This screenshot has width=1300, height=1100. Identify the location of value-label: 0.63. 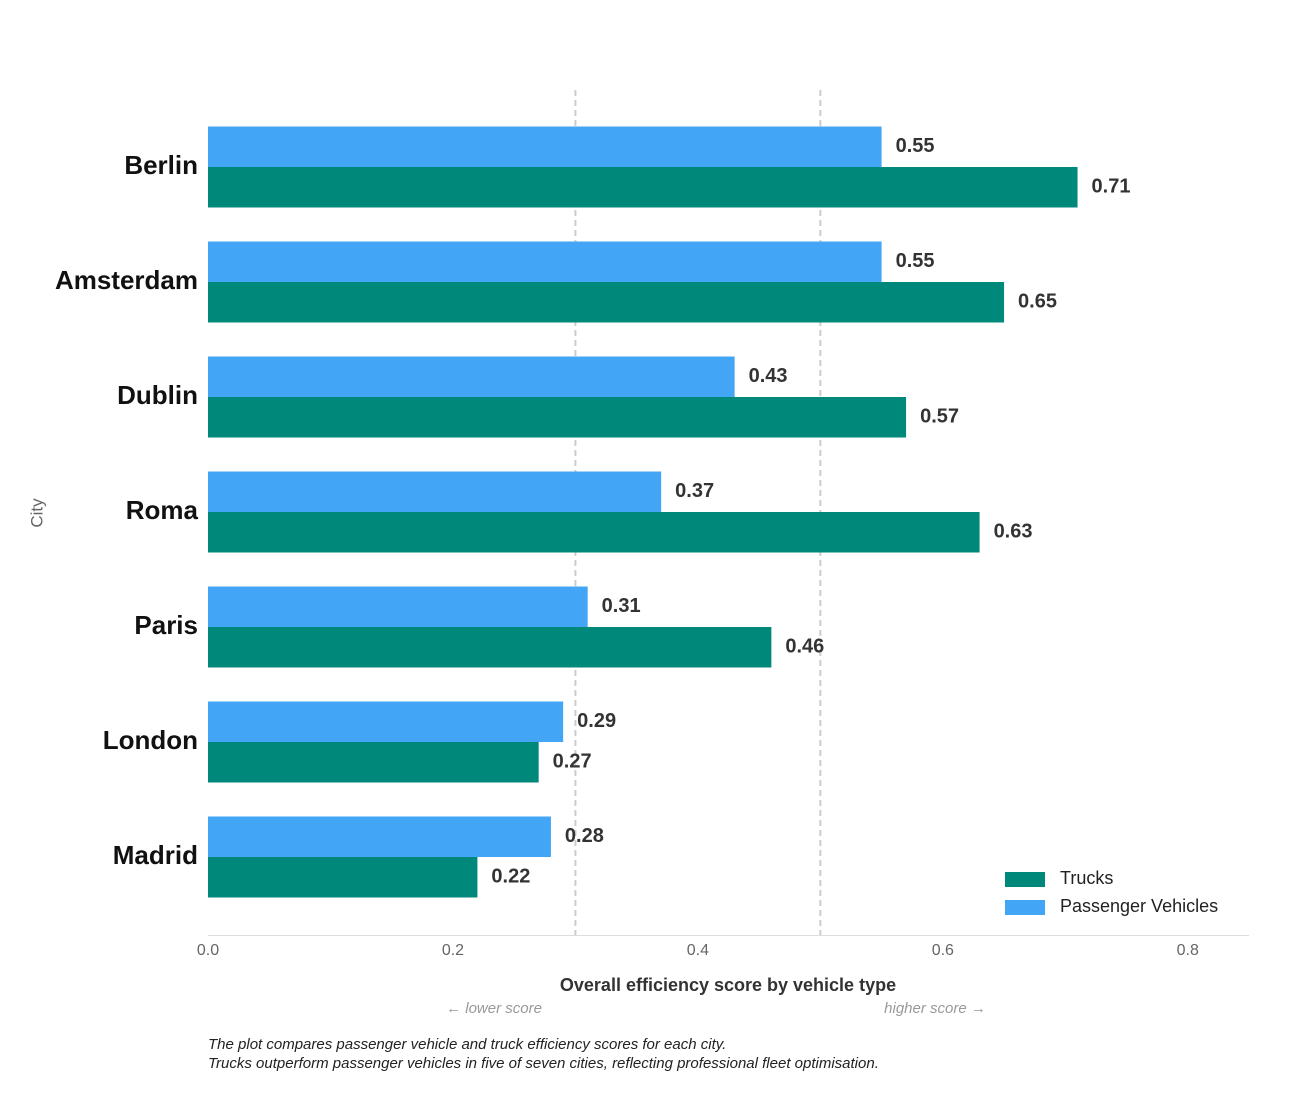
(1013, 532).